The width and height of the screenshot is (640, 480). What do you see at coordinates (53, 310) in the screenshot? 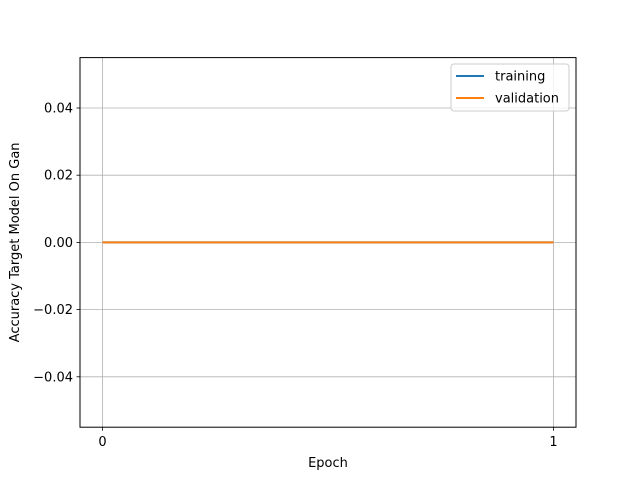
I see `y-tick-label: −0.02` at bounding box center [53, 310].